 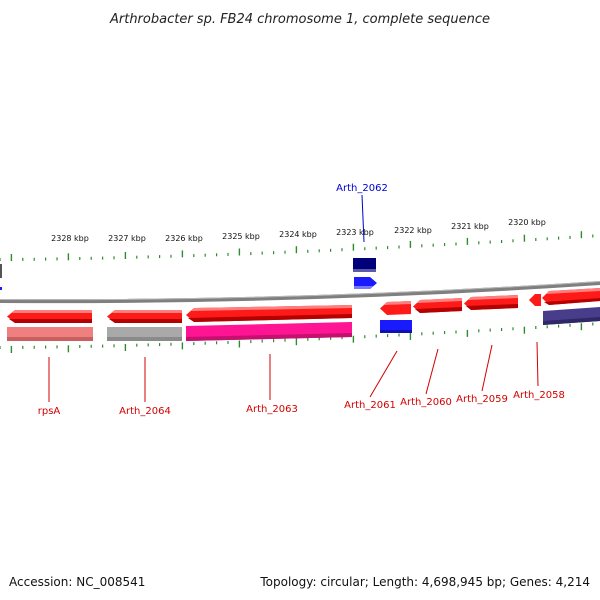 What do you see at coordinates (77, 582) in the screenshot?
I see `accession-text: Accession: NC_008541` at bounding box center [77, 582].